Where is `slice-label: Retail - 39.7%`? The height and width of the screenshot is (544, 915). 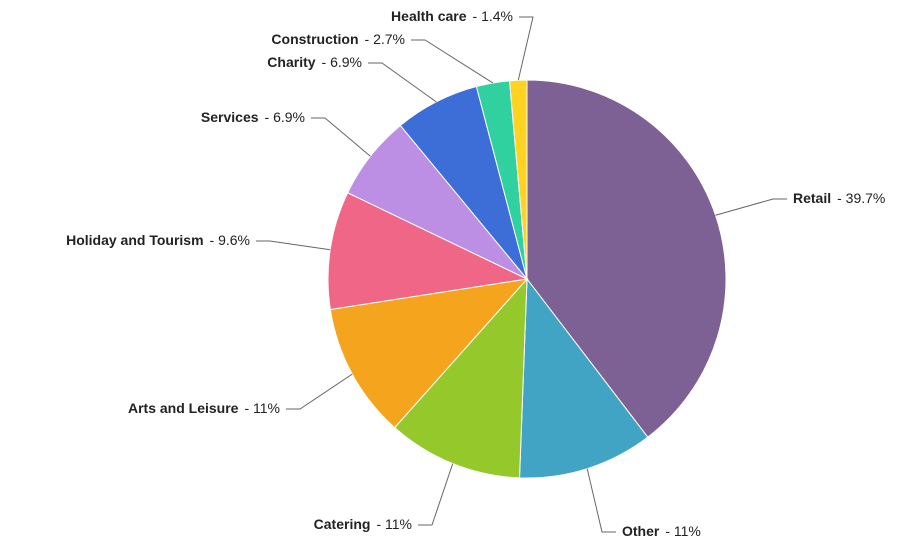
slice-label: Retail - 39.7% is located at coordinates (839, 198).